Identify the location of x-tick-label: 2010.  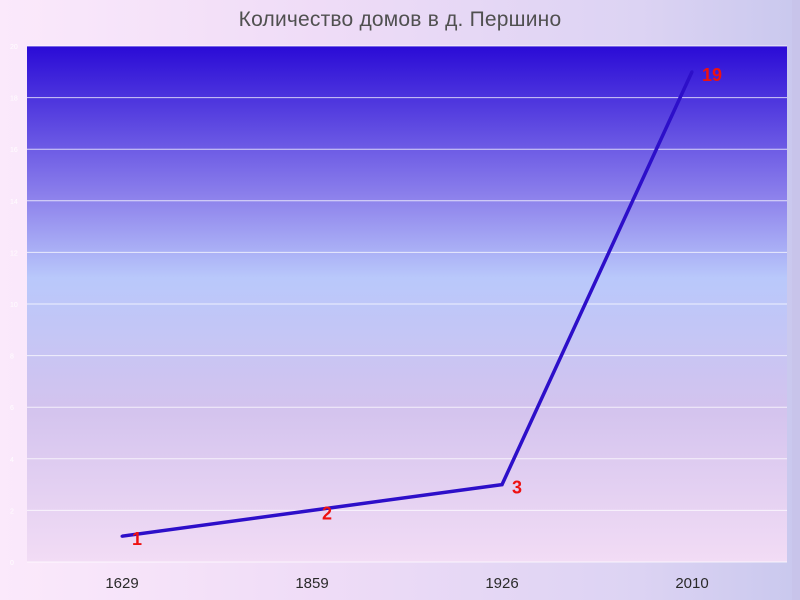
(691, 583).